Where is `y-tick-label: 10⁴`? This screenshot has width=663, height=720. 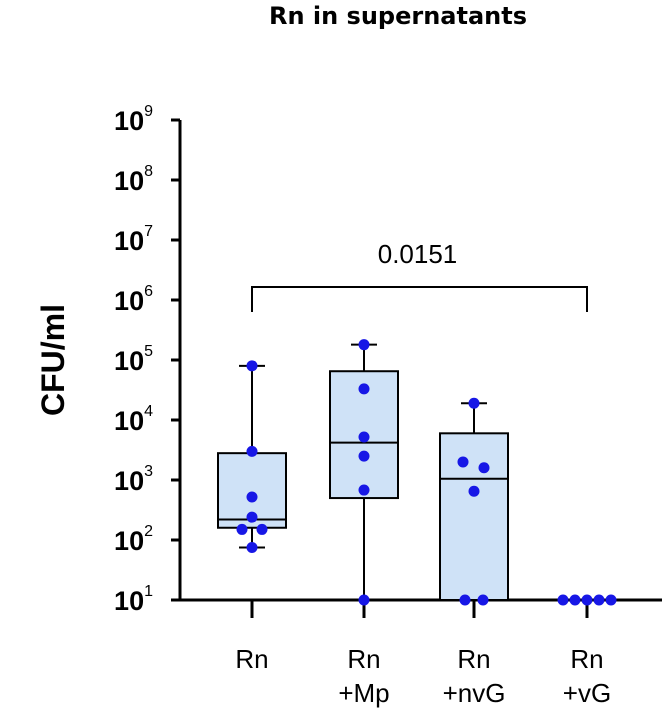
y-tick-label: 10⁴ is located at coordinates (133, 419).